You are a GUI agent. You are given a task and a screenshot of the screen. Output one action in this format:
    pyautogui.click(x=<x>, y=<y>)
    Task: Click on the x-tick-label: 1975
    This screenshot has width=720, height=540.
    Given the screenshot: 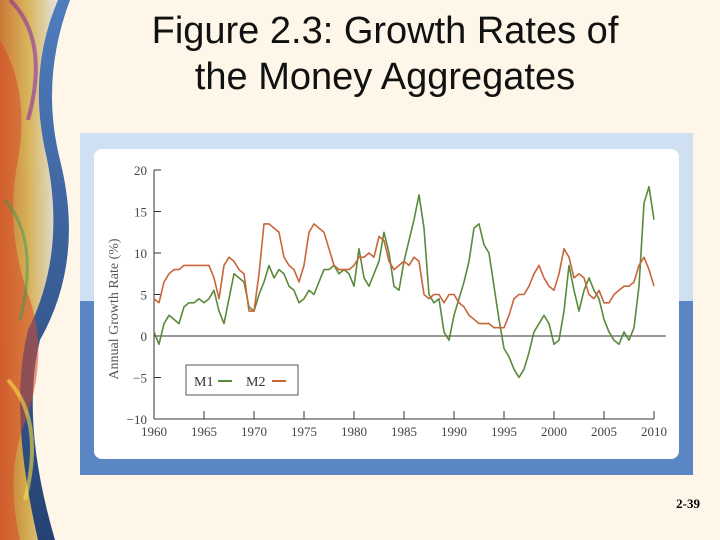 What is the action you would take?
    pyautogui.click(x=304, y=431)
    